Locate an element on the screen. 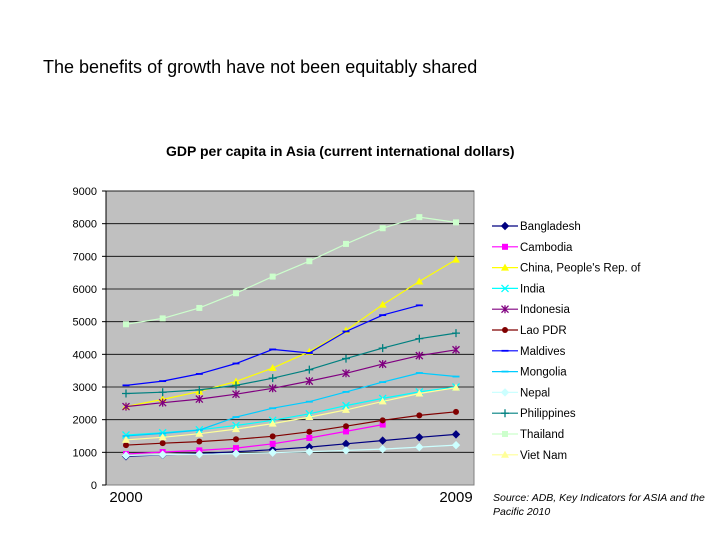  legend-label: Nepal is located at coordinates (535, 393).